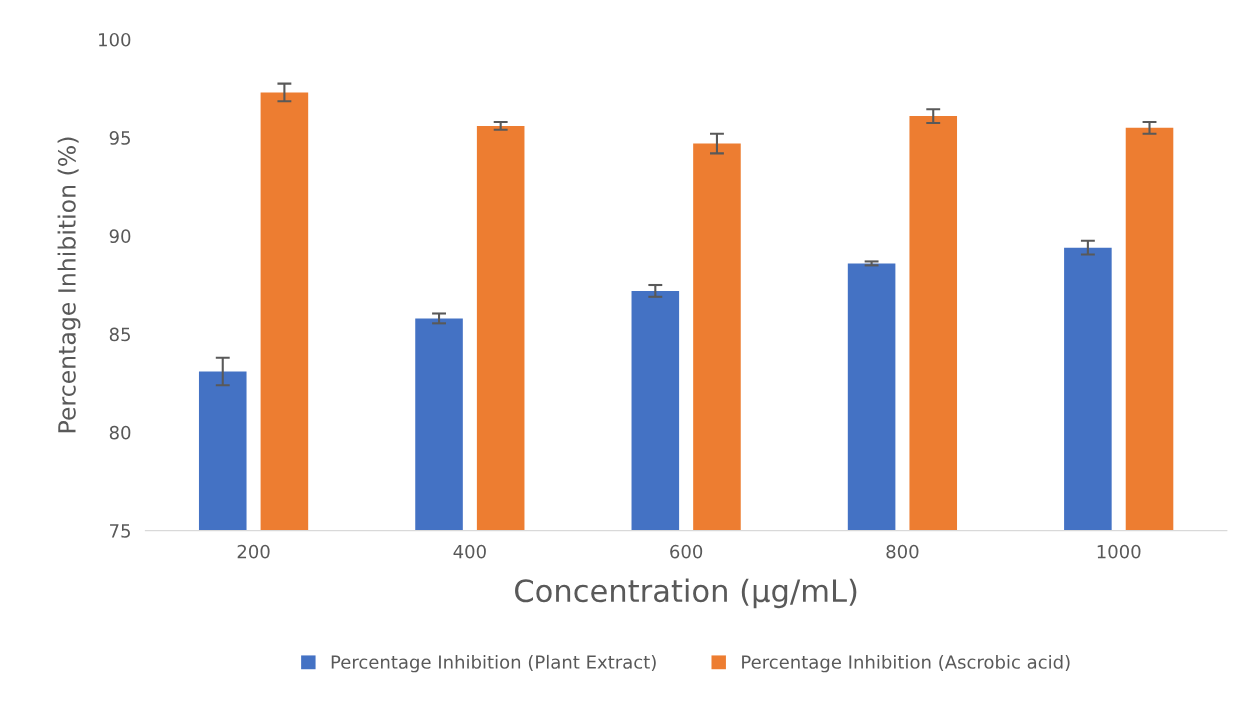 This screenshot has width=1243, height=717. What do you see at coordinates (493, 663) in the screenshot?
I see `legend-label: Percentage Inhibition (Plant Extract)` at bounding box center [493, 663].